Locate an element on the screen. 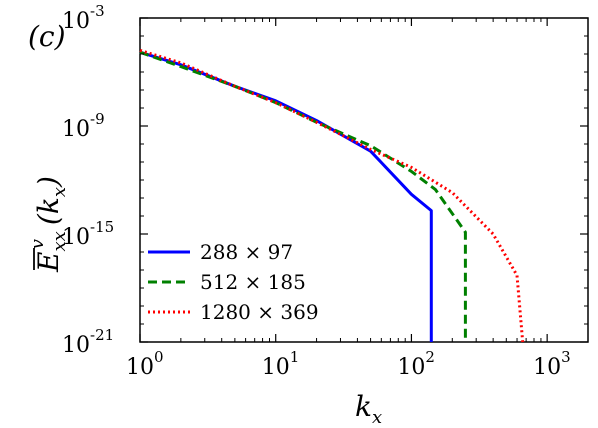 The height and width of the screenshot is (428, 598). y-tick-label-3: 10⁻³ is located at coordinates (83, 18).